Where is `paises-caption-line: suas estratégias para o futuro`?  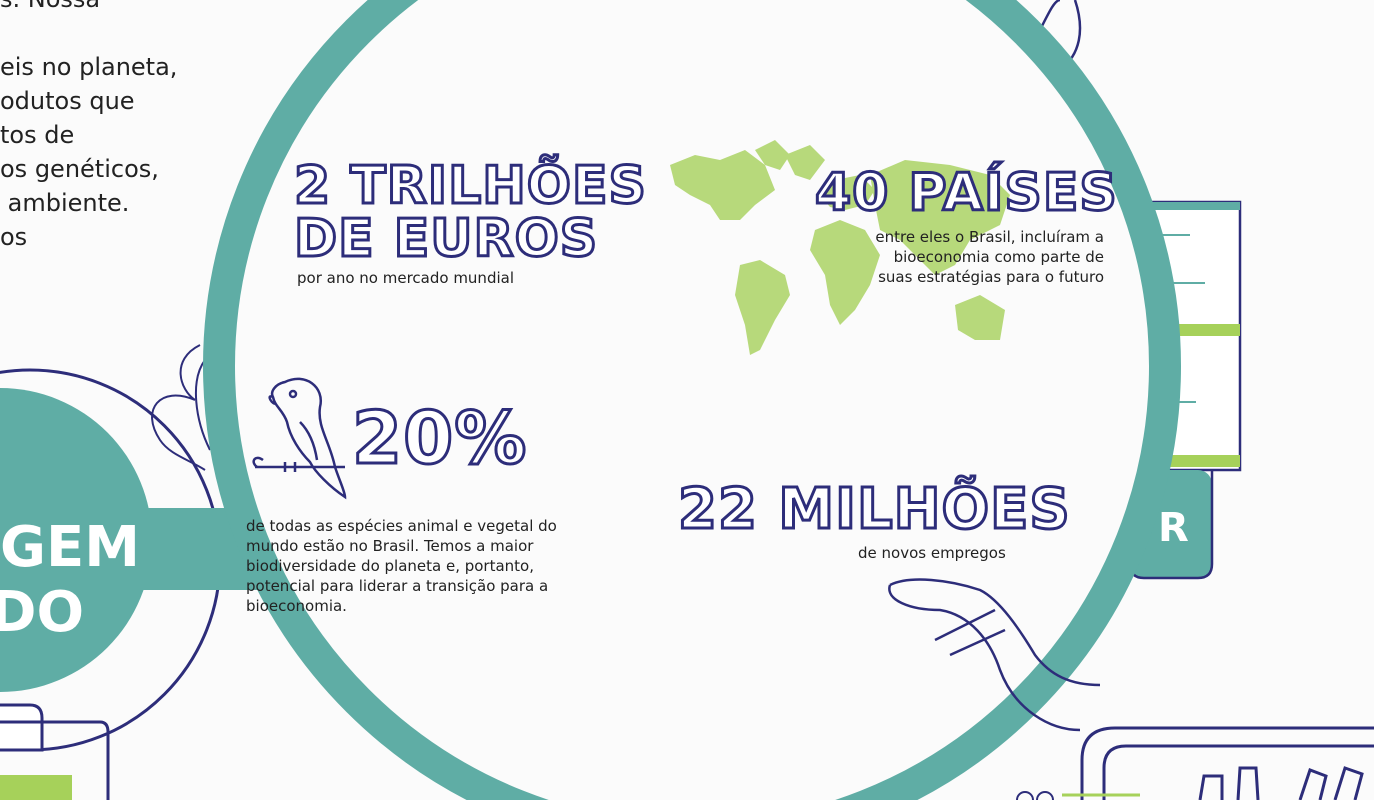
paises-caption-line: suas estratégias para o futuro is located at coordinates (991, 277).